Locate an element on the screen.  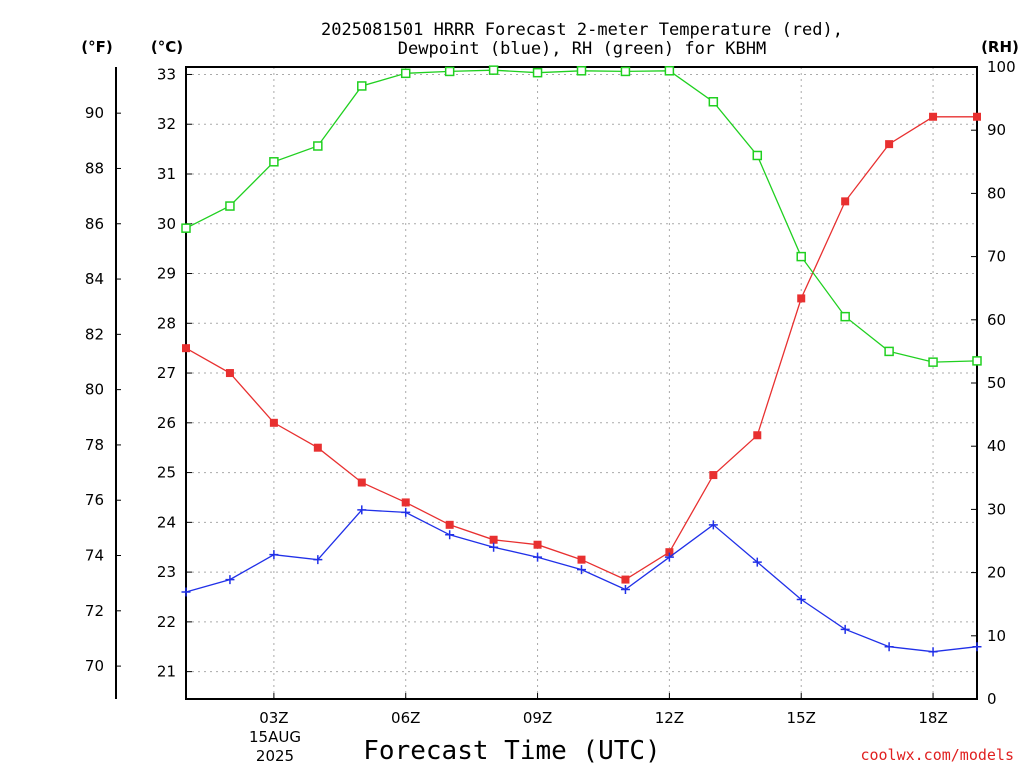
x-tick-label: 12Z is located at coordinates (669, 718).